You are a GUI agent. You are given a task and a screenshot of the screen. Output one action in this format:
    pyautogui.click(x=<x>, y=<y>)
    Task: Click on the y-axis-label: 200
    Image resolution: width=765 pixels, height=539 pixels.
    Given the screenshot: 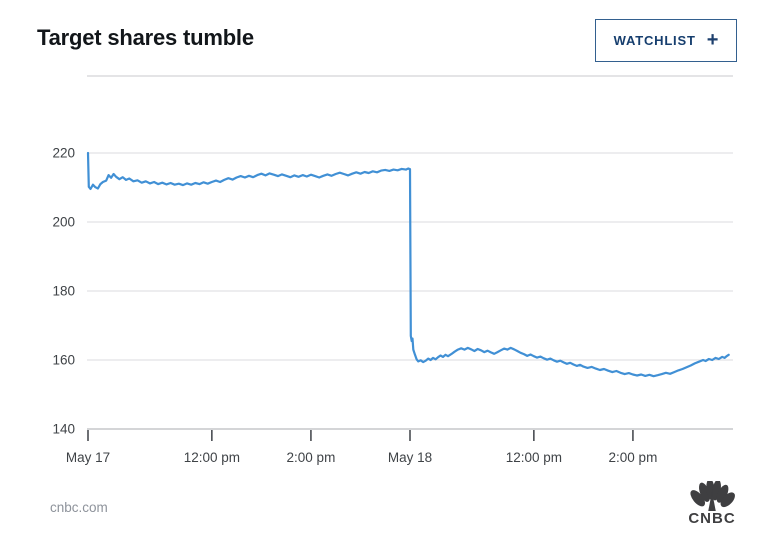 What is the action you would take?
    pyautogui.click(x=63, y=222)
    